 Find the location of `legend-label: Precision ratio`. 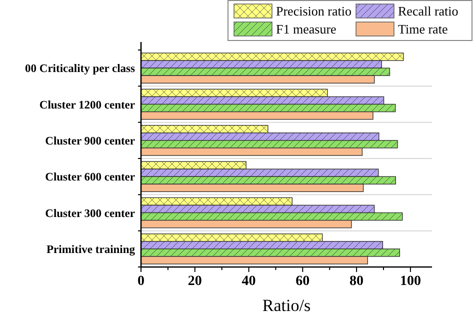

legend-label: Precision ratio is located at coordinates (314, 11).